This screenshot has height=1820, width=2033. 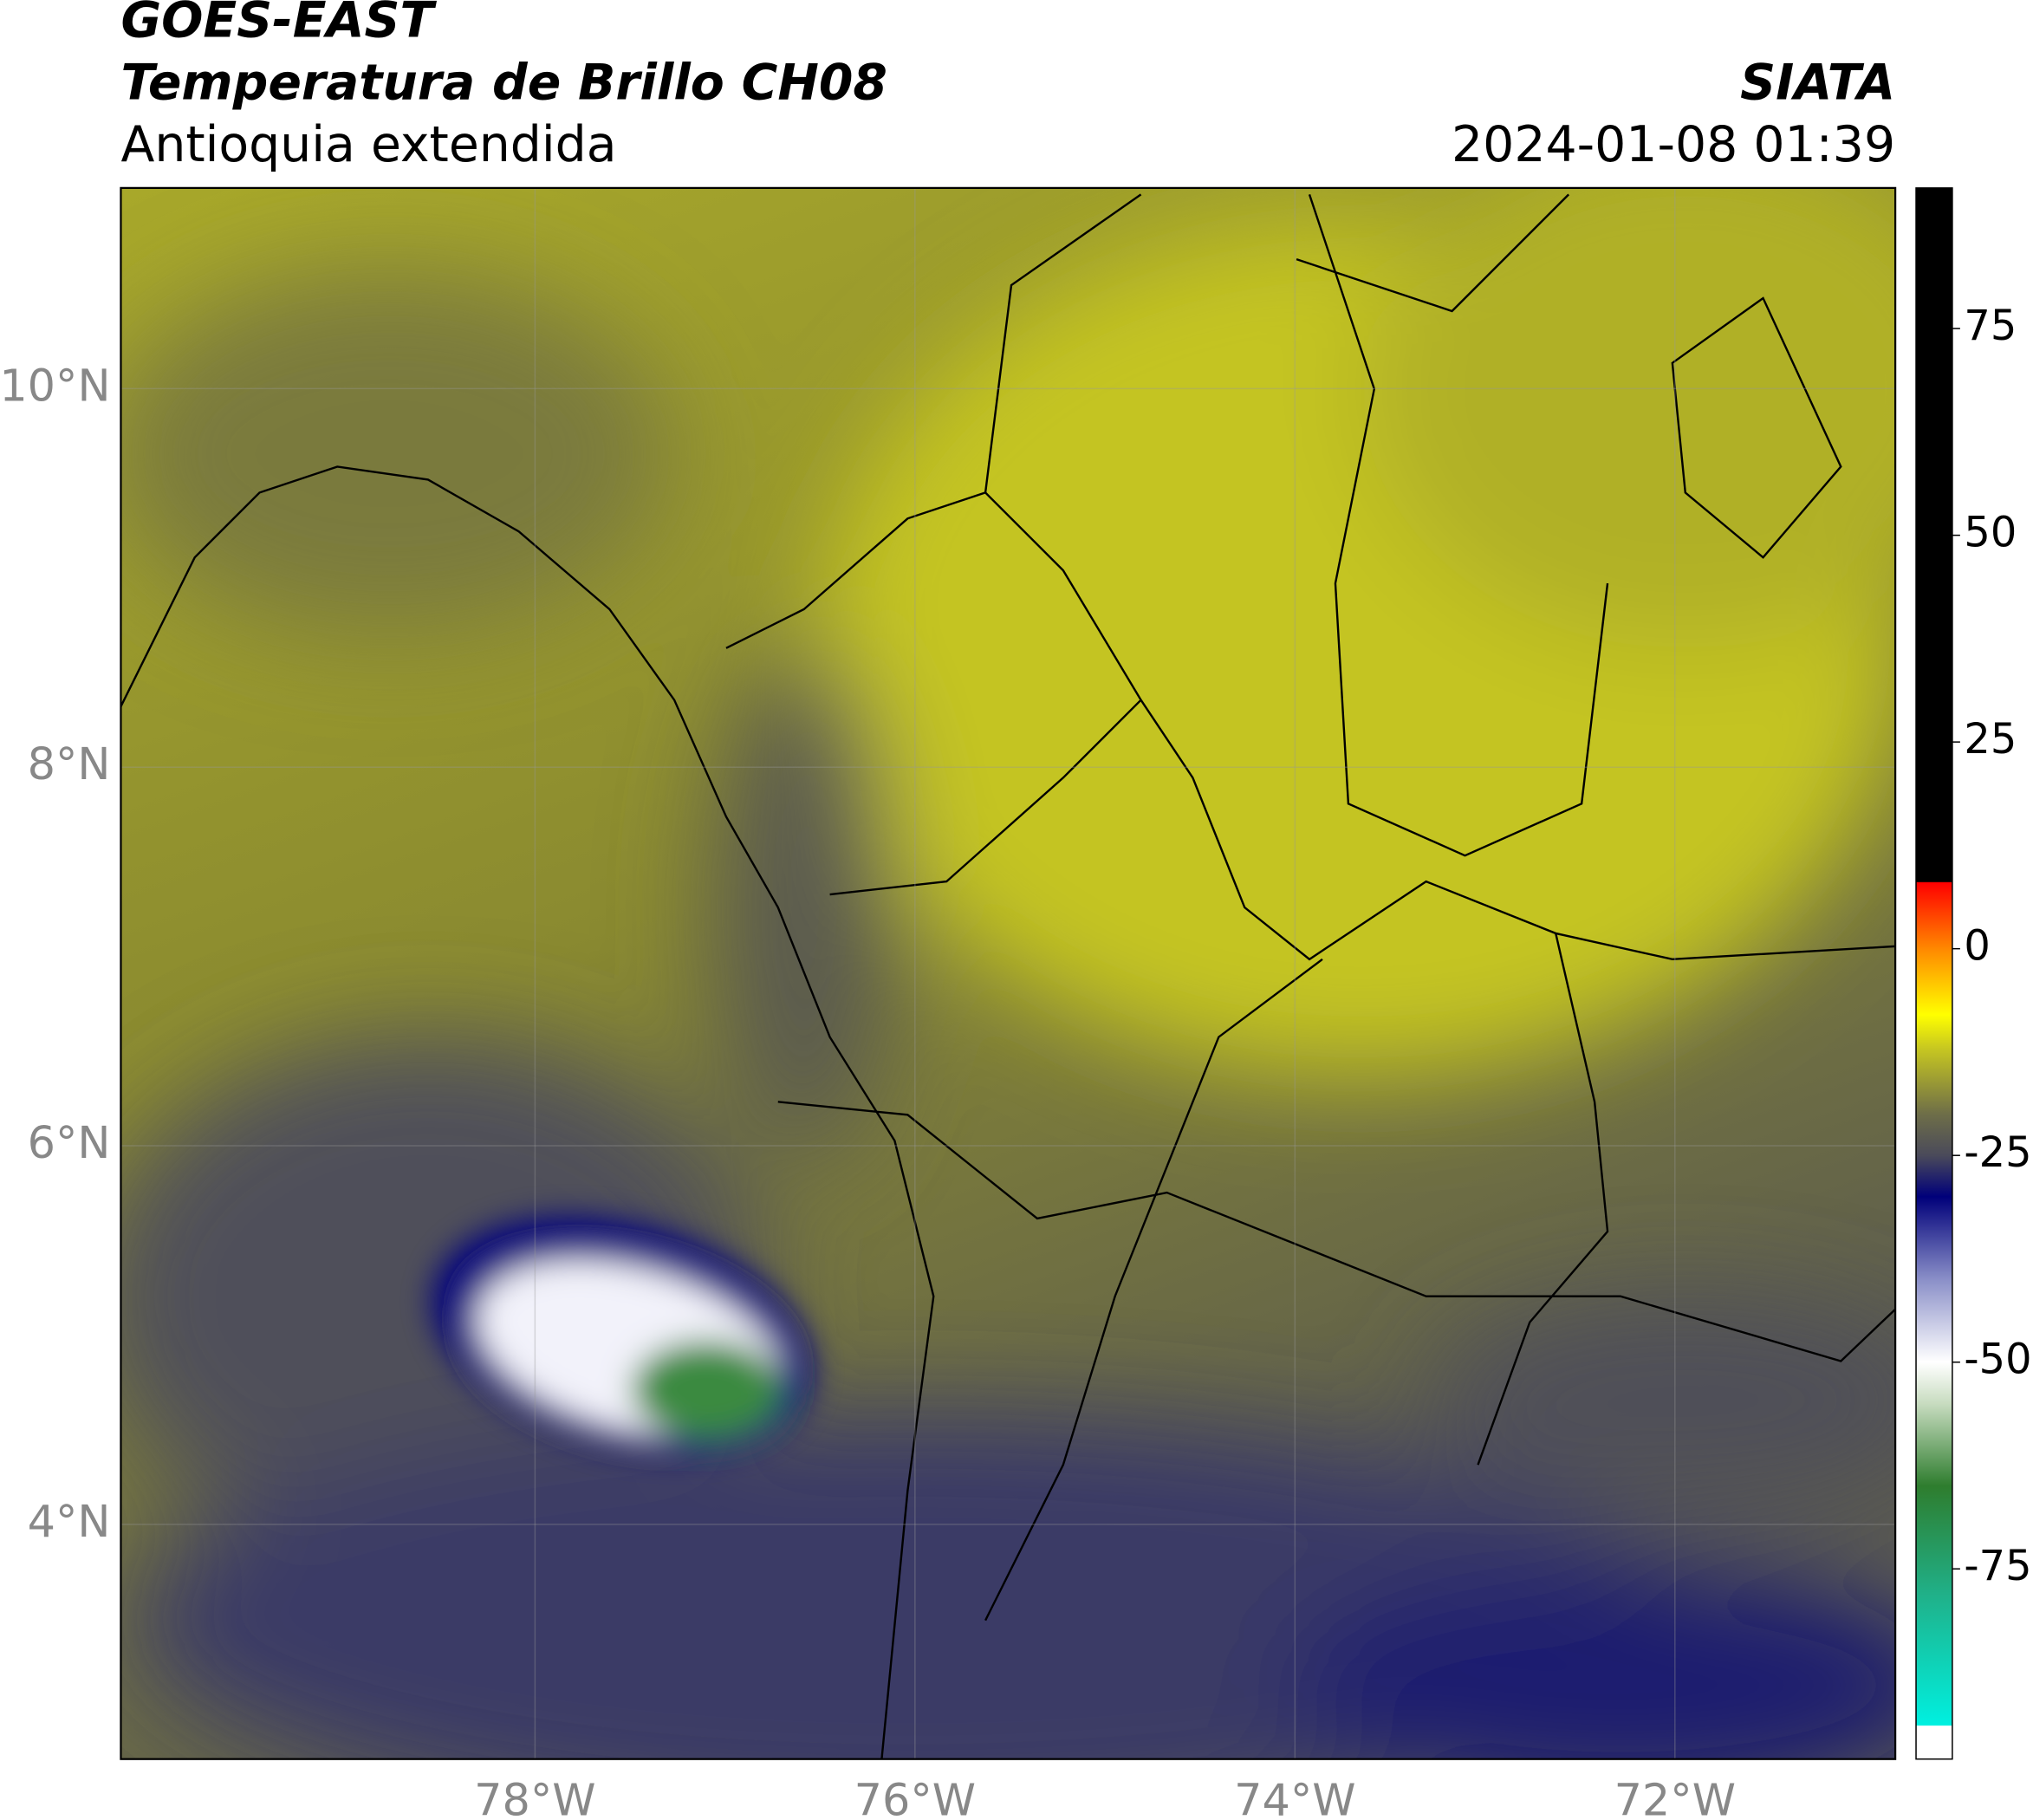 I want to click on y-tick-label: 4°N, so click(x=69, y=1521).